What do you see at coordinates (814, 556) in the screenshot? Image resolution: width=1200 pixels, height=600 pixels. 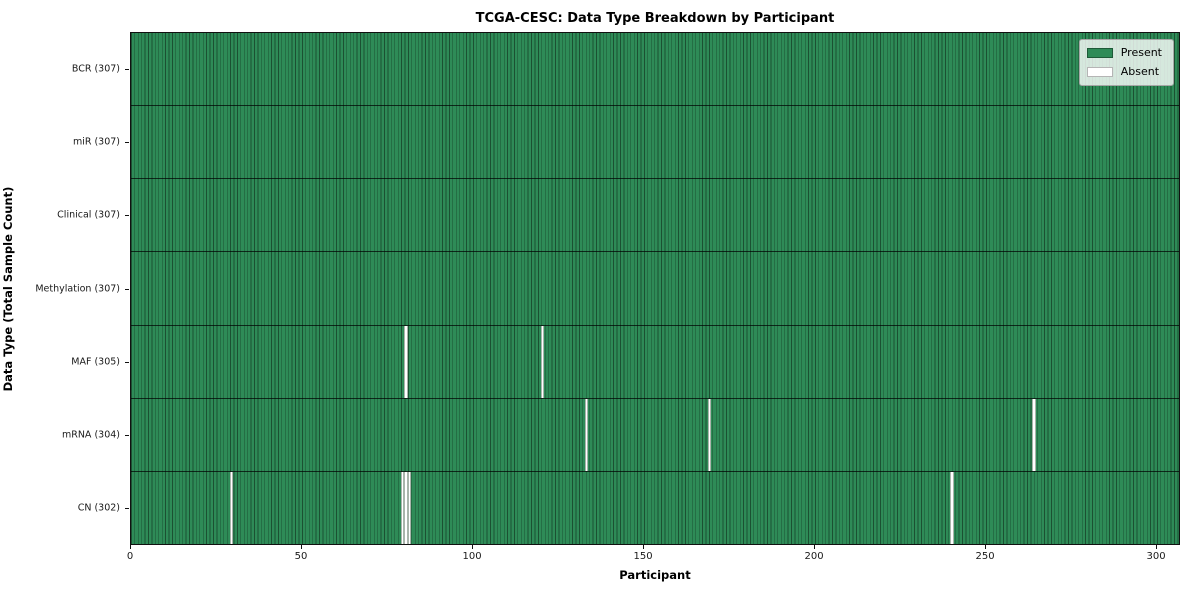 I see `x-tick-label-200: 200` at bounding box center [814, 556].